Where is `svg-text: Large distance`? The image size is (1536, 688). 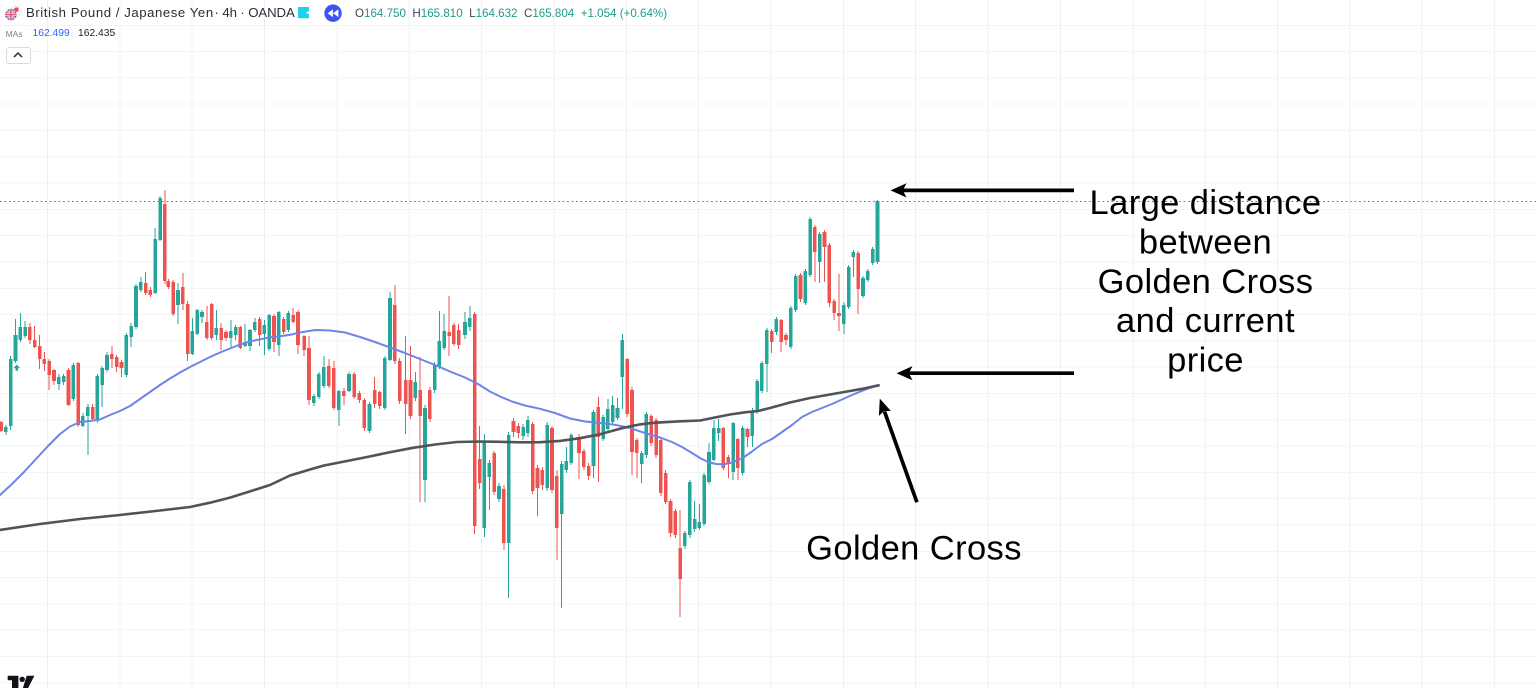
svg-text: Large distance is located at coordinates (1206, 203).